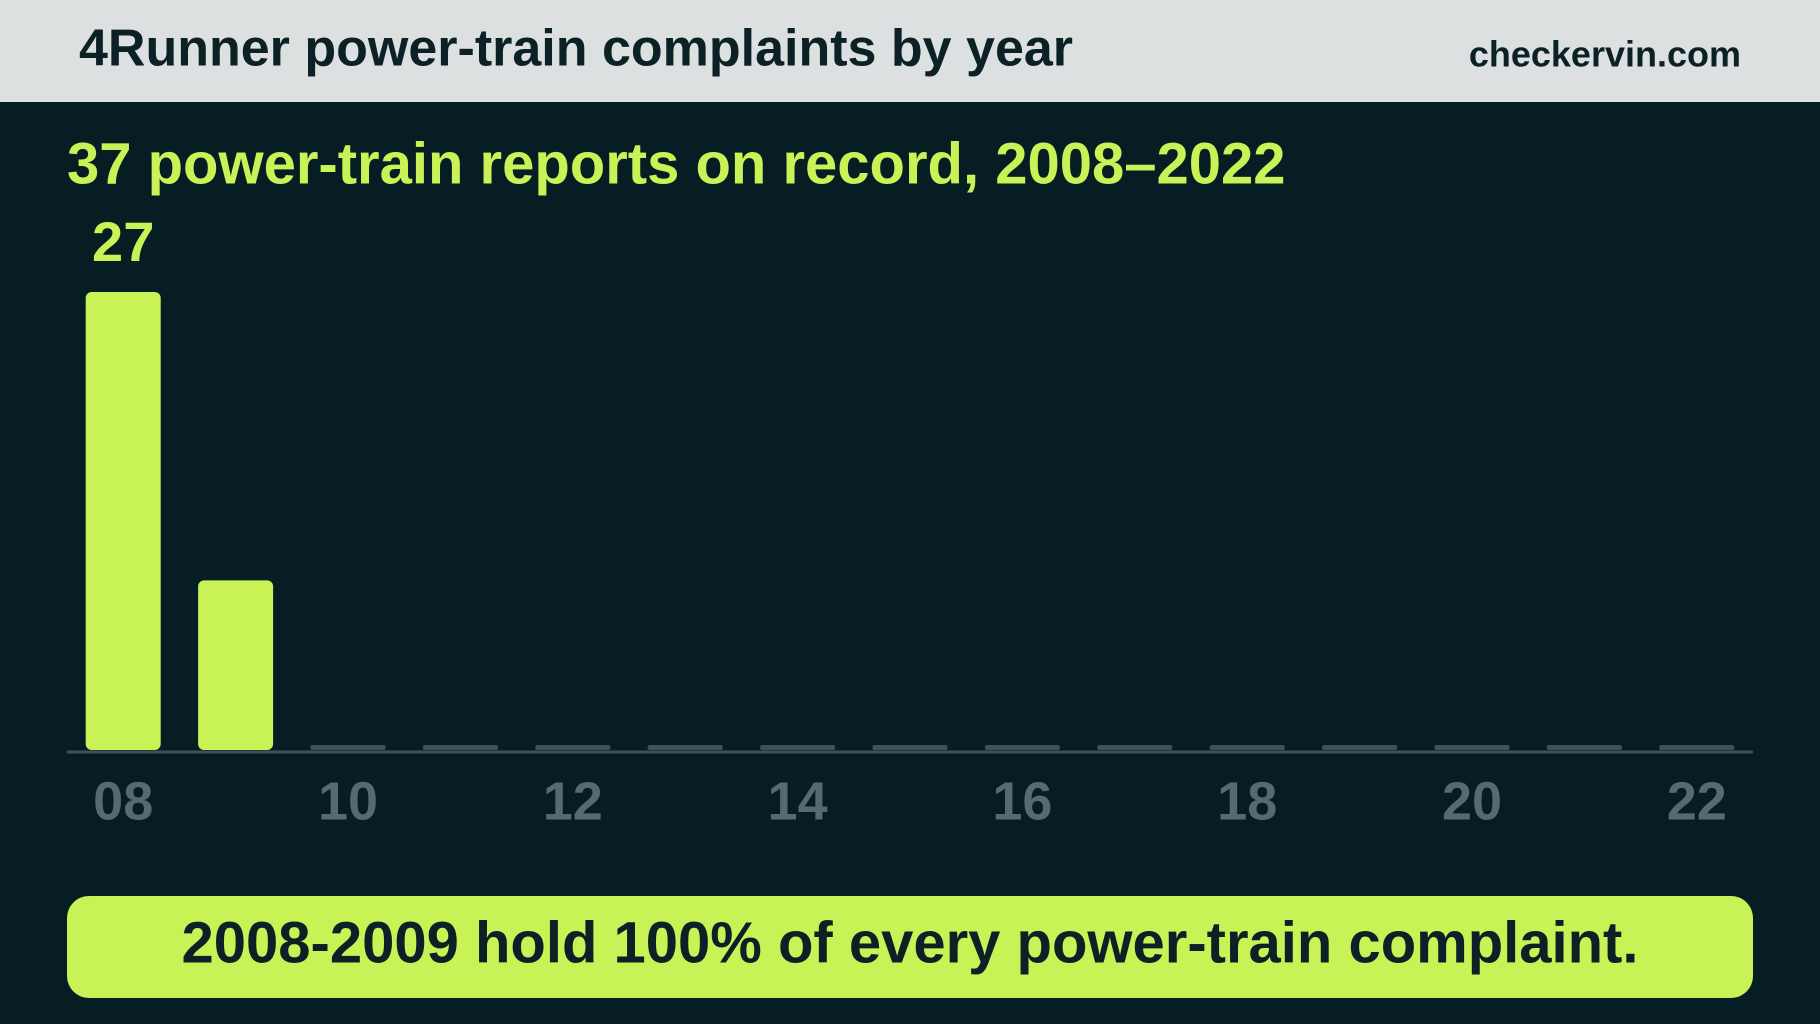  I want to click on x-tick-label: 14, so click(798, 801).